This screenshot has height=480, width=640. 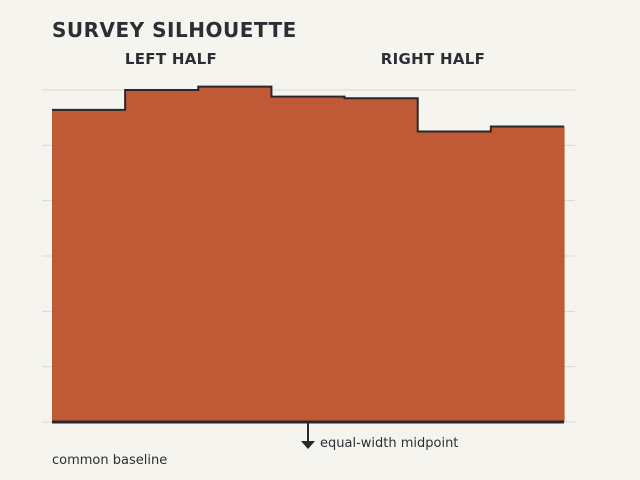 I want to click on right-half-label: RIGHT HALF, so click(x=433, y=59).